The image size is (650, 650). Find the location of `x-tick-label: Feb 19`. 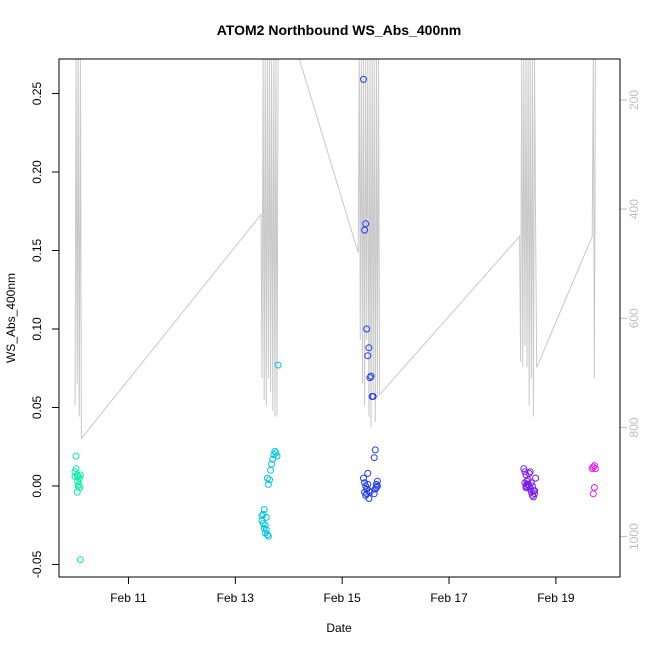

x-tick-label: Feb 19 is located at coordinates (556, 598).